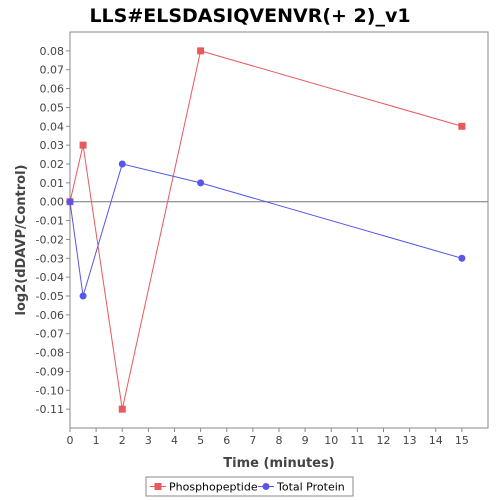  What do you see at coordinates (50, 296) in the screenshot?
I see `y-tick-label: -0.05` at bounding box center [50, 296].